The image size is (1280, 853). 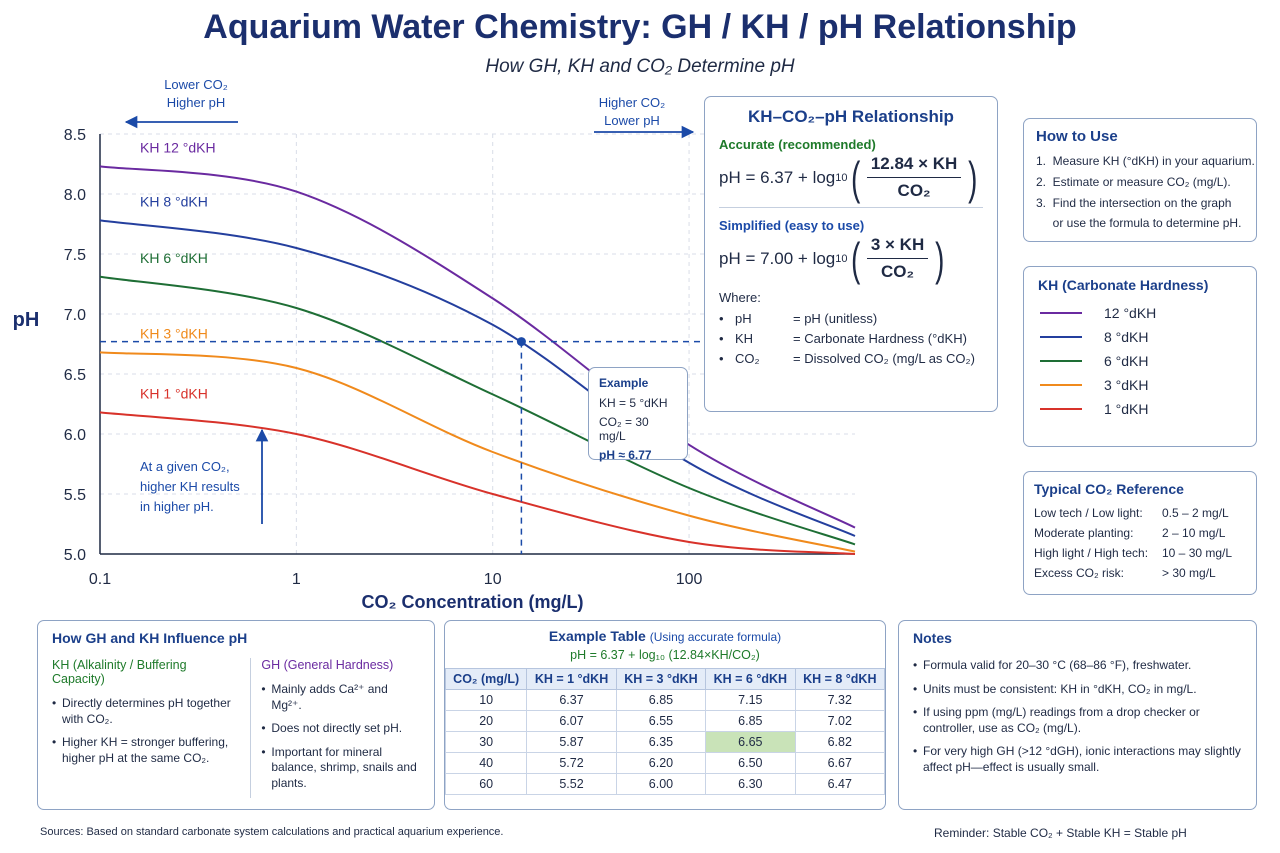 What do you see at coordinates (750, 700) in the screenshot?
I see `table-cell: 7.15` at bounding box center [750, 700].